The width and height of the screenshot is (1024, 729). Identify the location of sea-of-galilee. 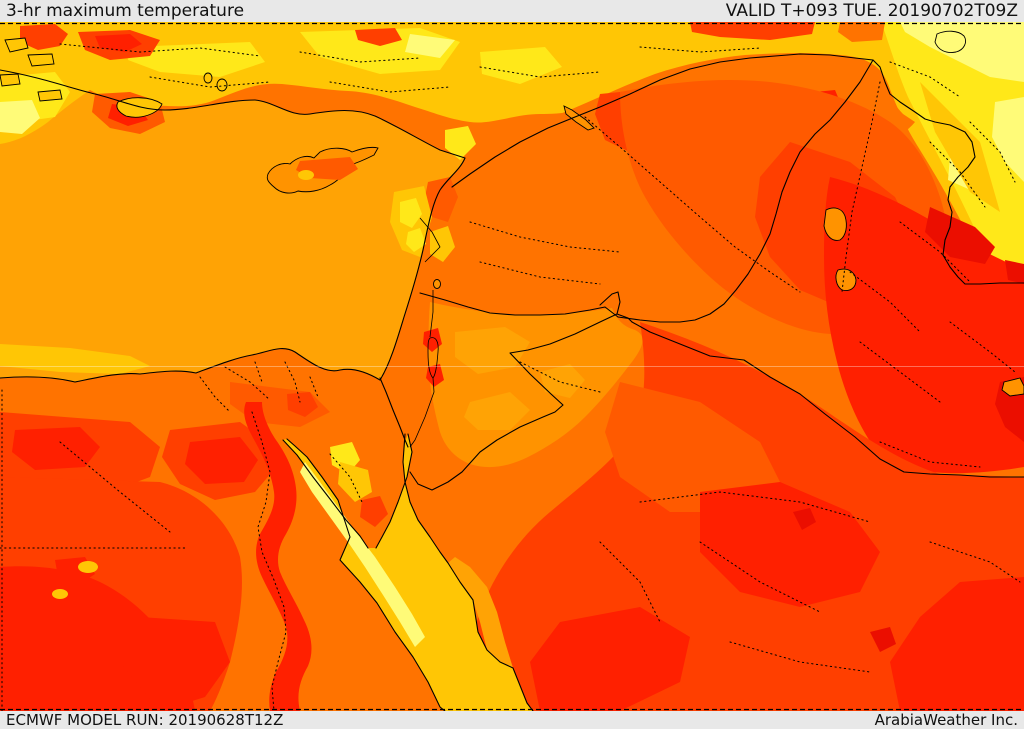
(437, 284).